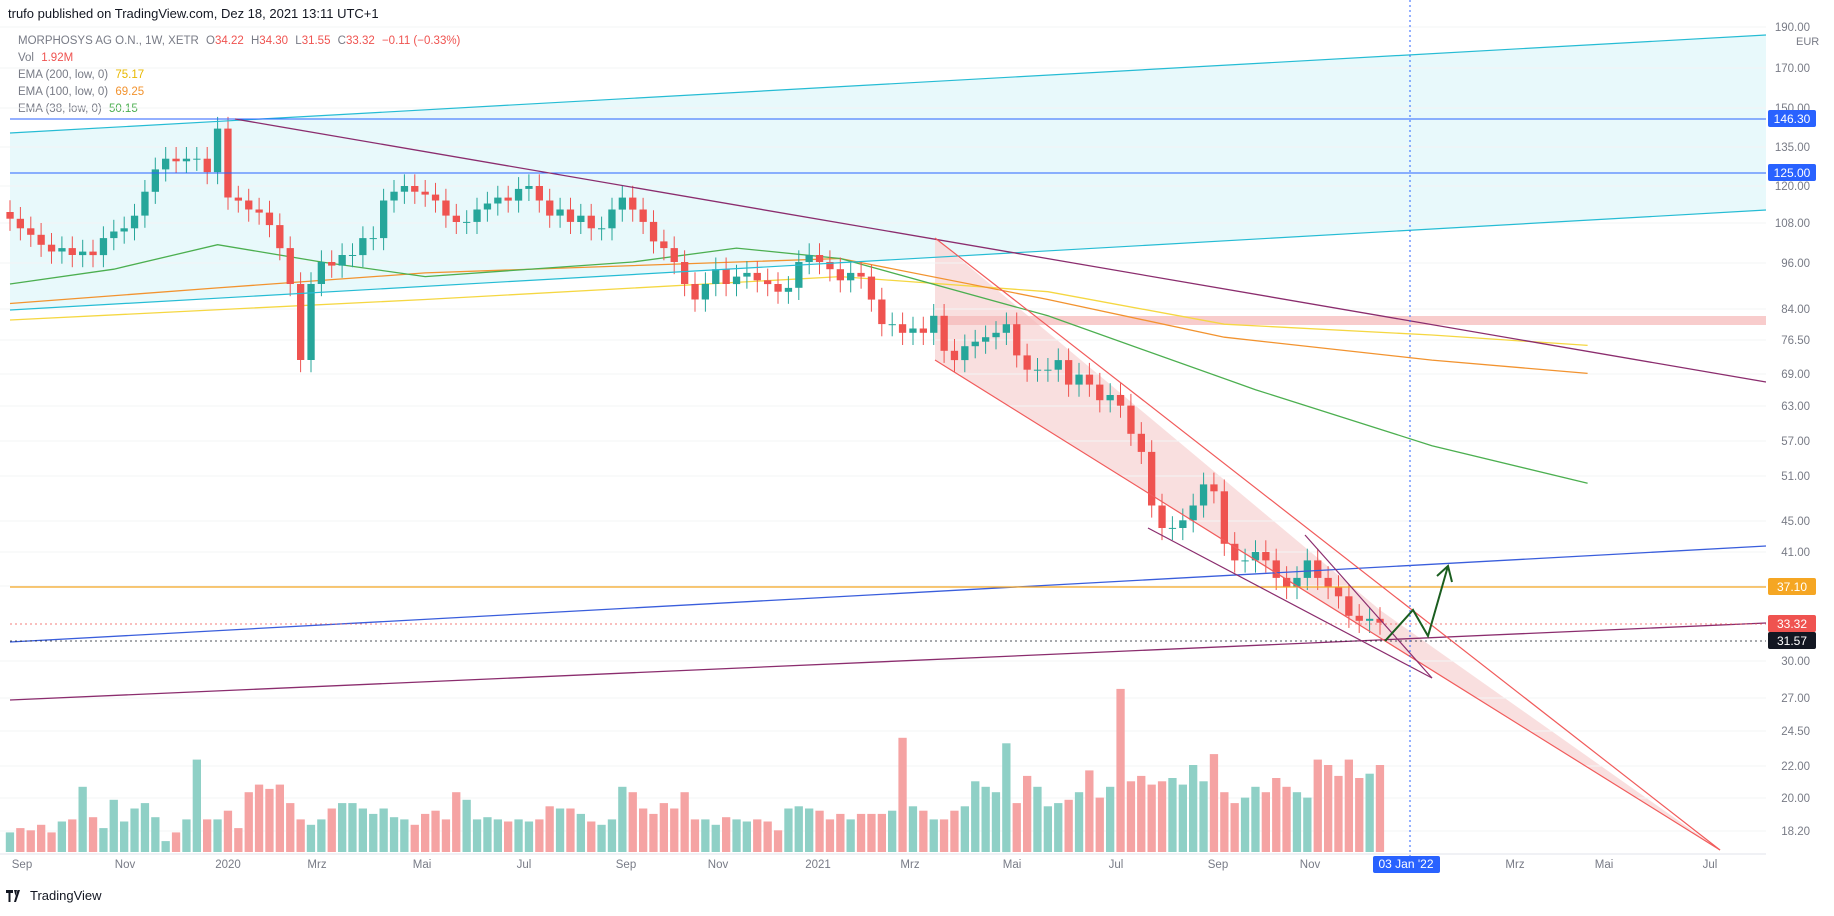 This screenshot has height=916, width=1834. I want to click on legend-ema100-value: 69.25, so click(130, 92).